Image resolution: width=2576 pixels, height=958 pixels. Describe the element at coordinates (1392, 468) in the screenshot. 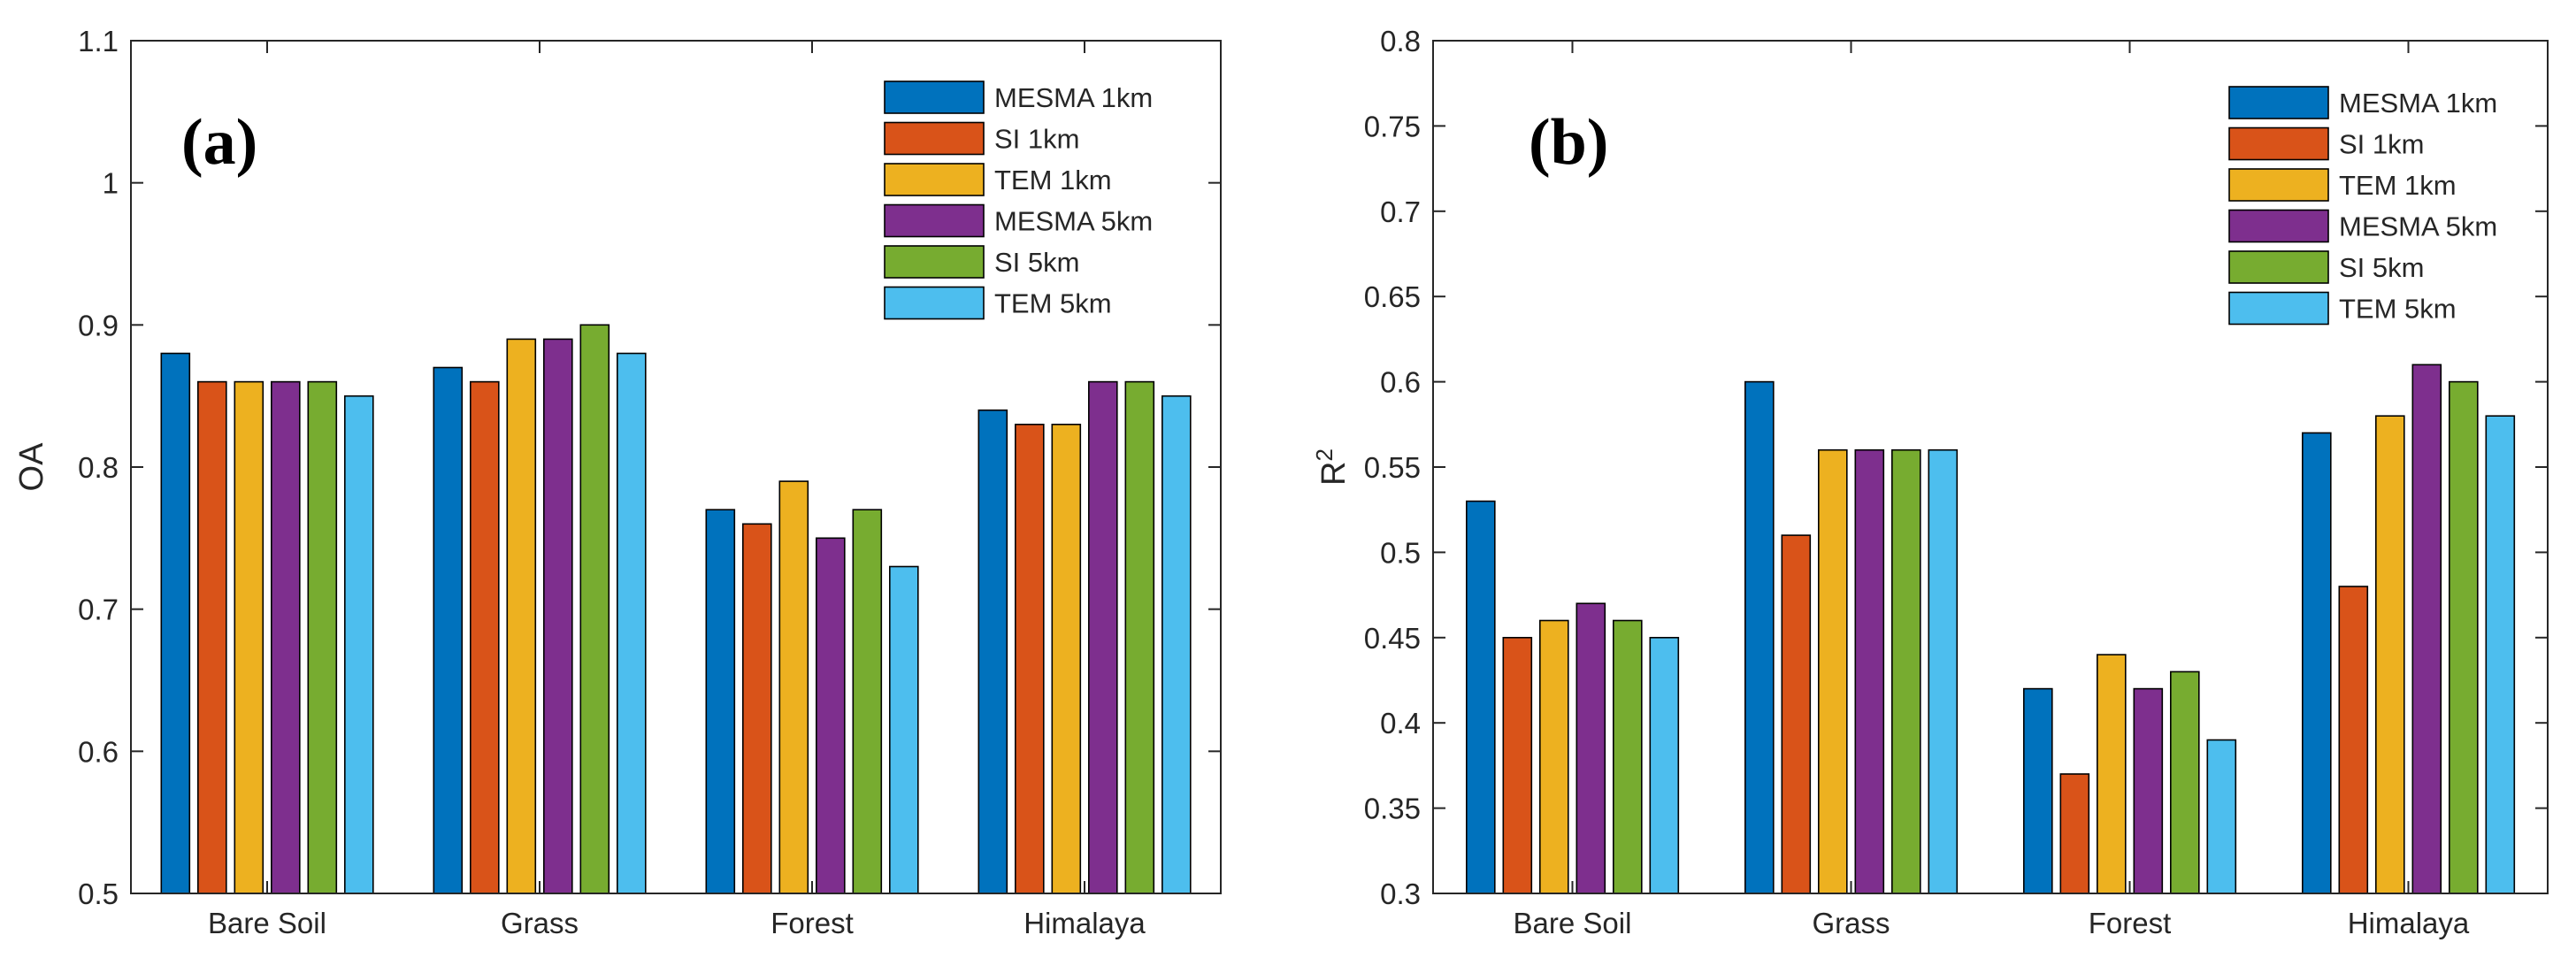

I see `y-tick-label: 0.55` at that location.